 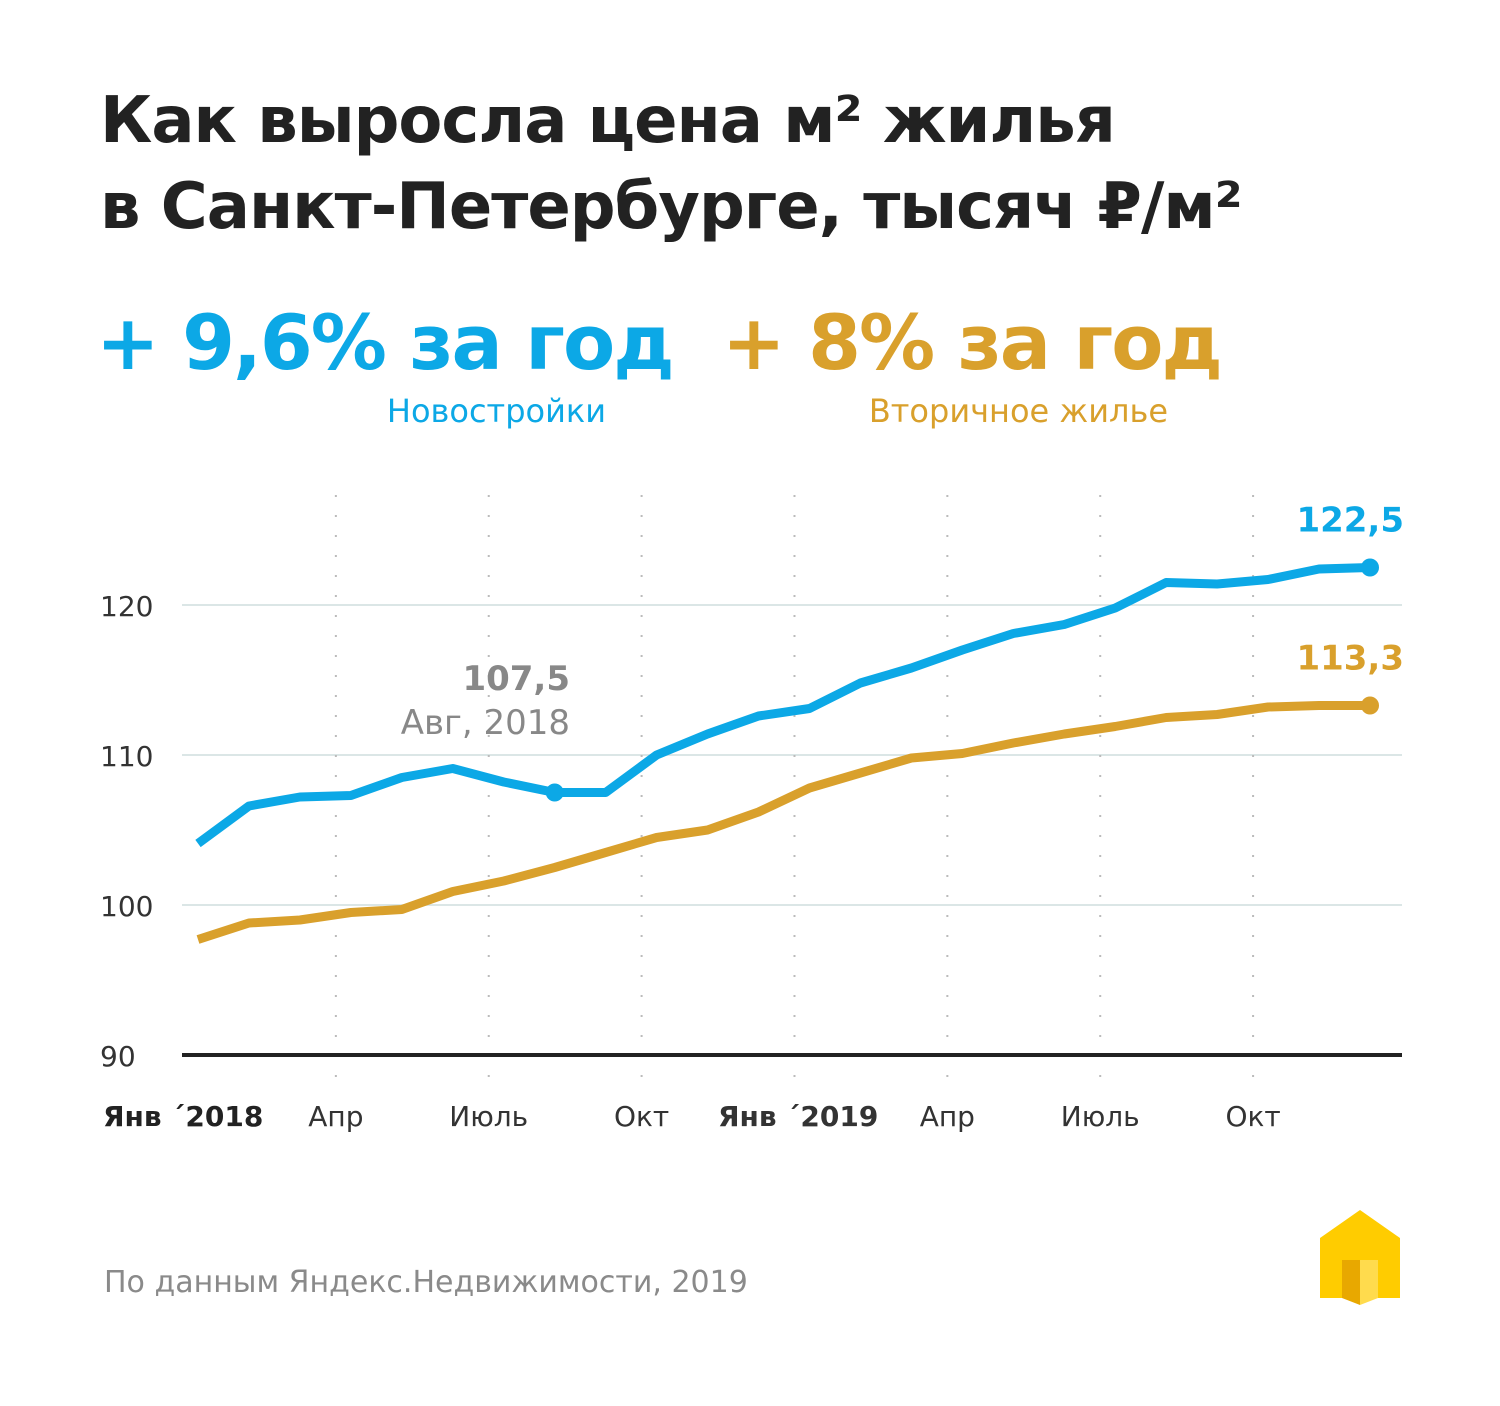 What do you see at coordinates (496, 411) in the screenshot?
I see `new-builds-label: Новостройки` at bounding box center [496, 411].